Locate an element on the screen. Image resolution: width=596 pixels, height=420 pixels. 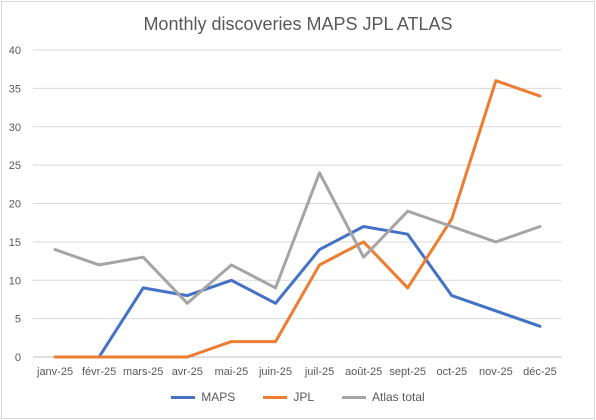
legend-item: JPL is located at coordinates (288, 397).